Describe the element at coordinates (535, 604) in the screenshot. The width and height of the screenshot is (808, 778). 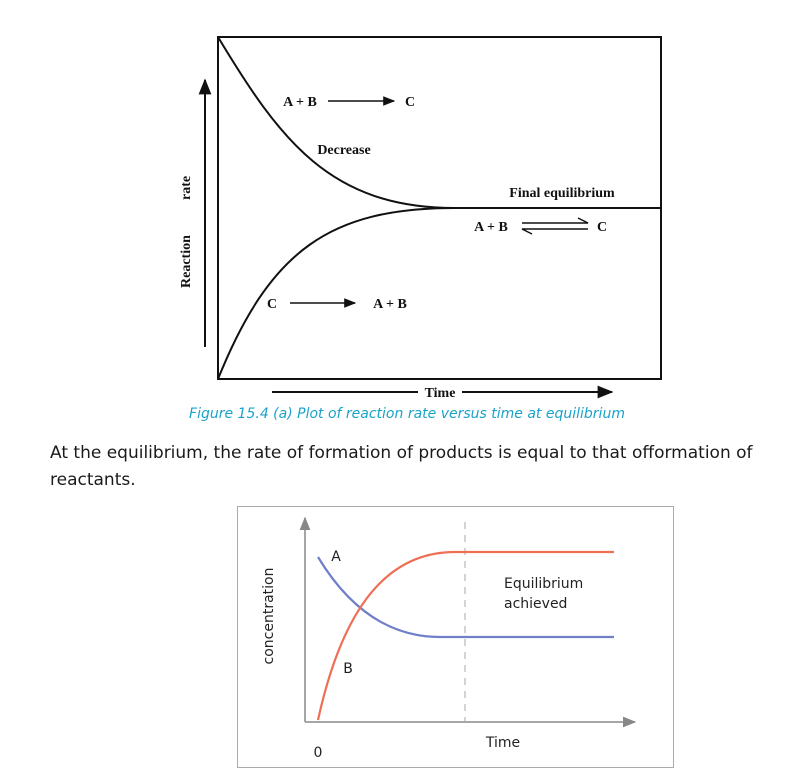
I see `annotation: achieved` at that location.